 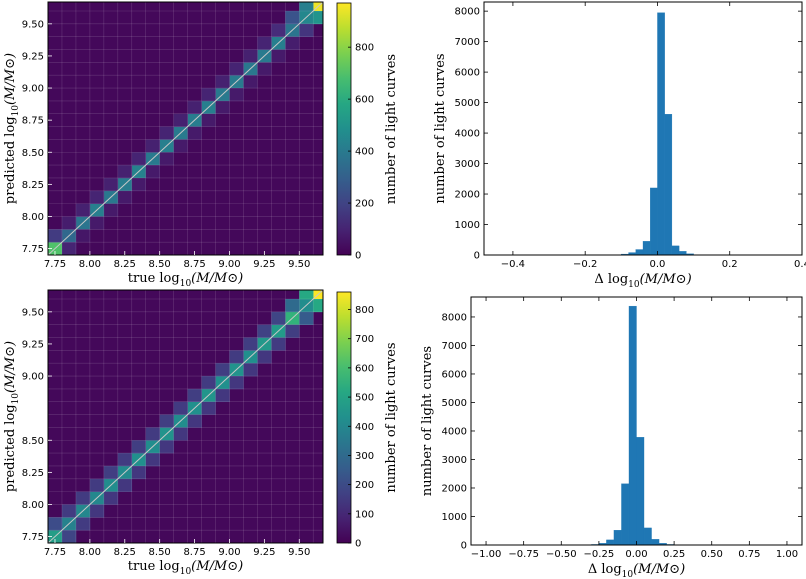 I want to click on y-axis-label: number of light curves, so click(x=440, y=128).